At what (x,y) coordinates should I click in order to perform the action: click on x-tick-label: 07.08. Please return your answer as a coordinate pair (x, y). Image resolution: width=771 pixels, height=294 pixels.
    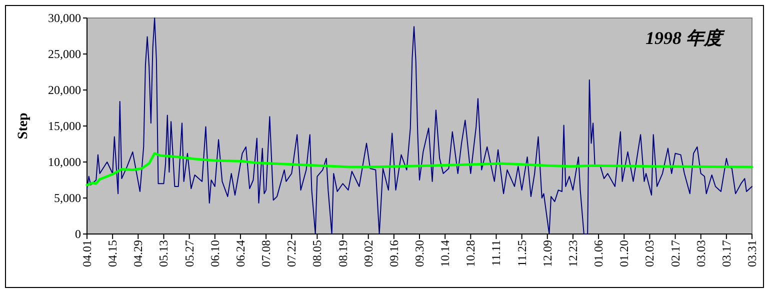
    Looking at the image, I should click on (266, 253).